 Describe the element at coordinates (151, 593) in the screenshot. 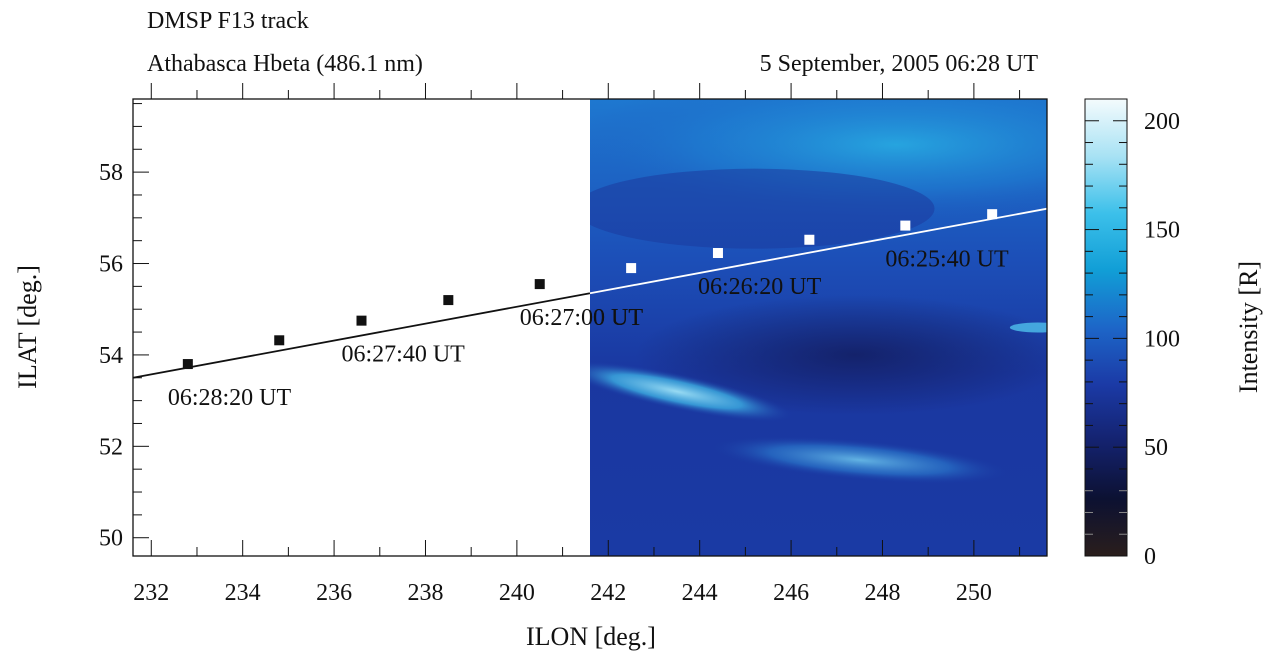

I see `x-tick-label: 232` at that location.